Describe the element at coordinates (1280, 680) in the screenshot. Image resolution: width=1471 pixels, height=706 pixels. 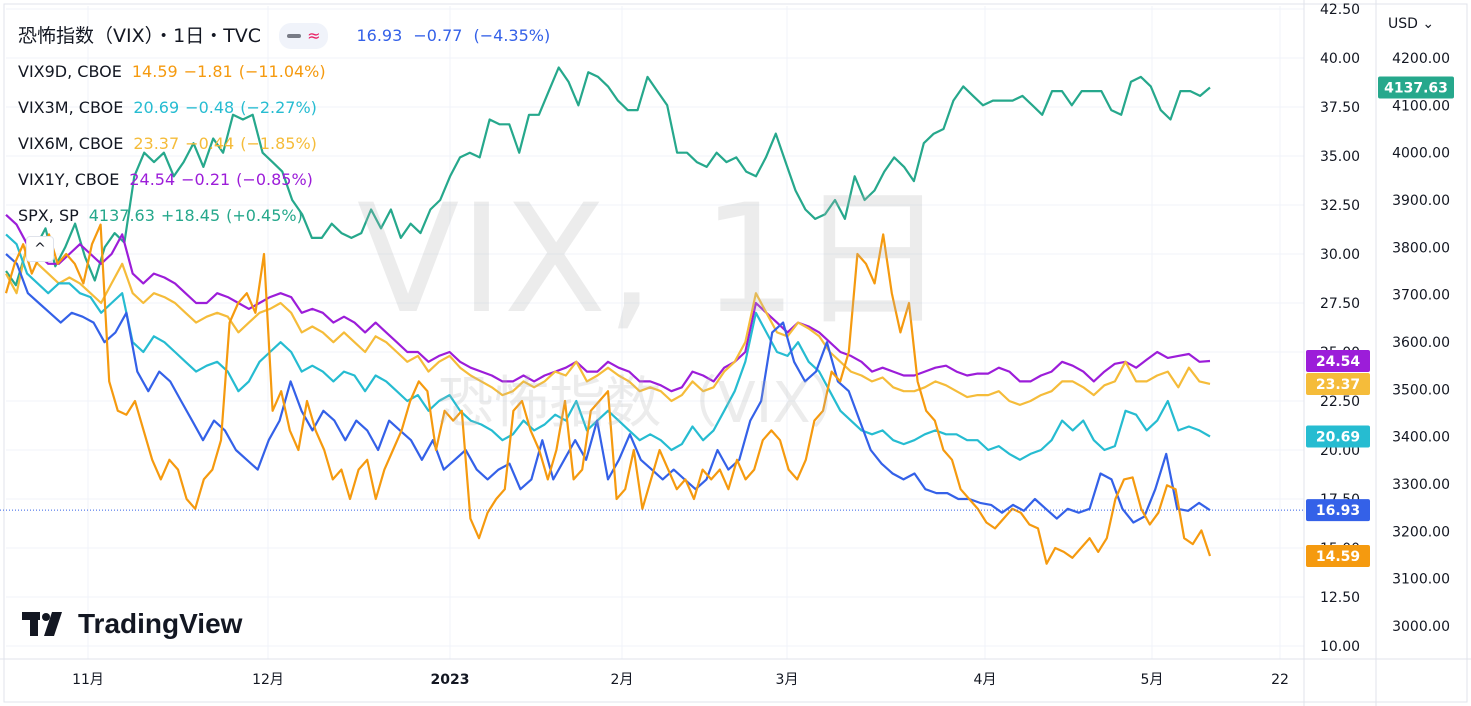
I see `x-axis-tick-label: 22` at that location.